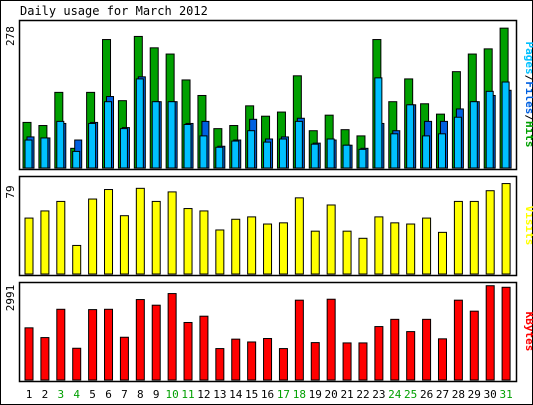 The image size is (533, 405). Describe the element at coordinates (187, 394) in the screenshot. I see `day-label-11: 11` at that location.